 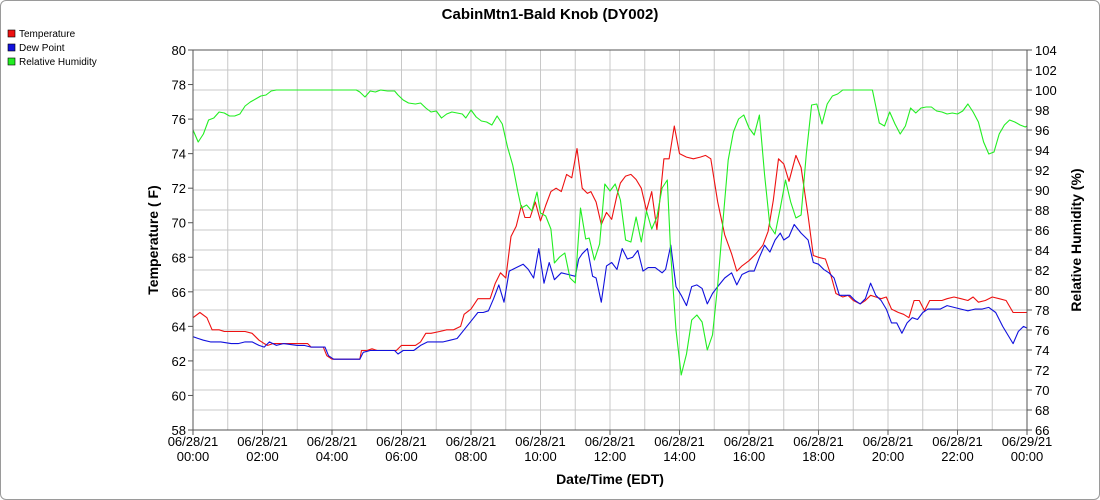 What do you see at coordinates (1042, 190) in the screenshot?
I see `y2-tick-label: 90` at bounding box center [1042, 190].